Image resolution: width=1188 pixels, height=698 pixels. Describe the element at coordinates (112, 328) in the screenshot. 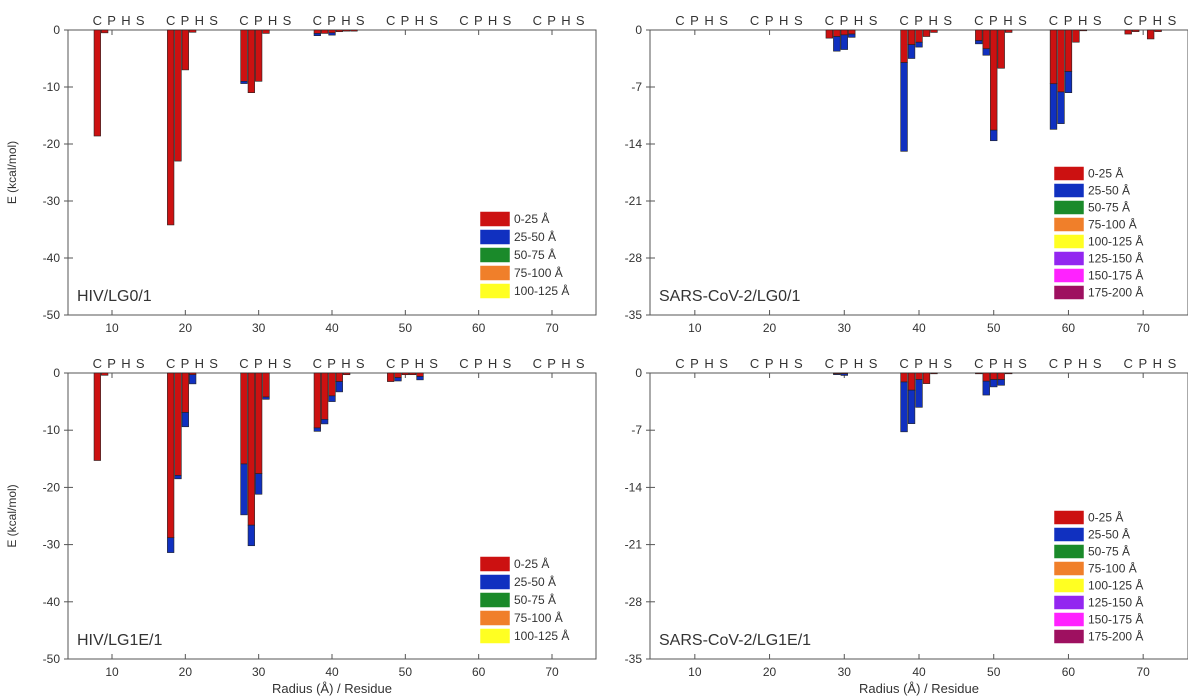

I see `x-tick-label: 10` at that location.